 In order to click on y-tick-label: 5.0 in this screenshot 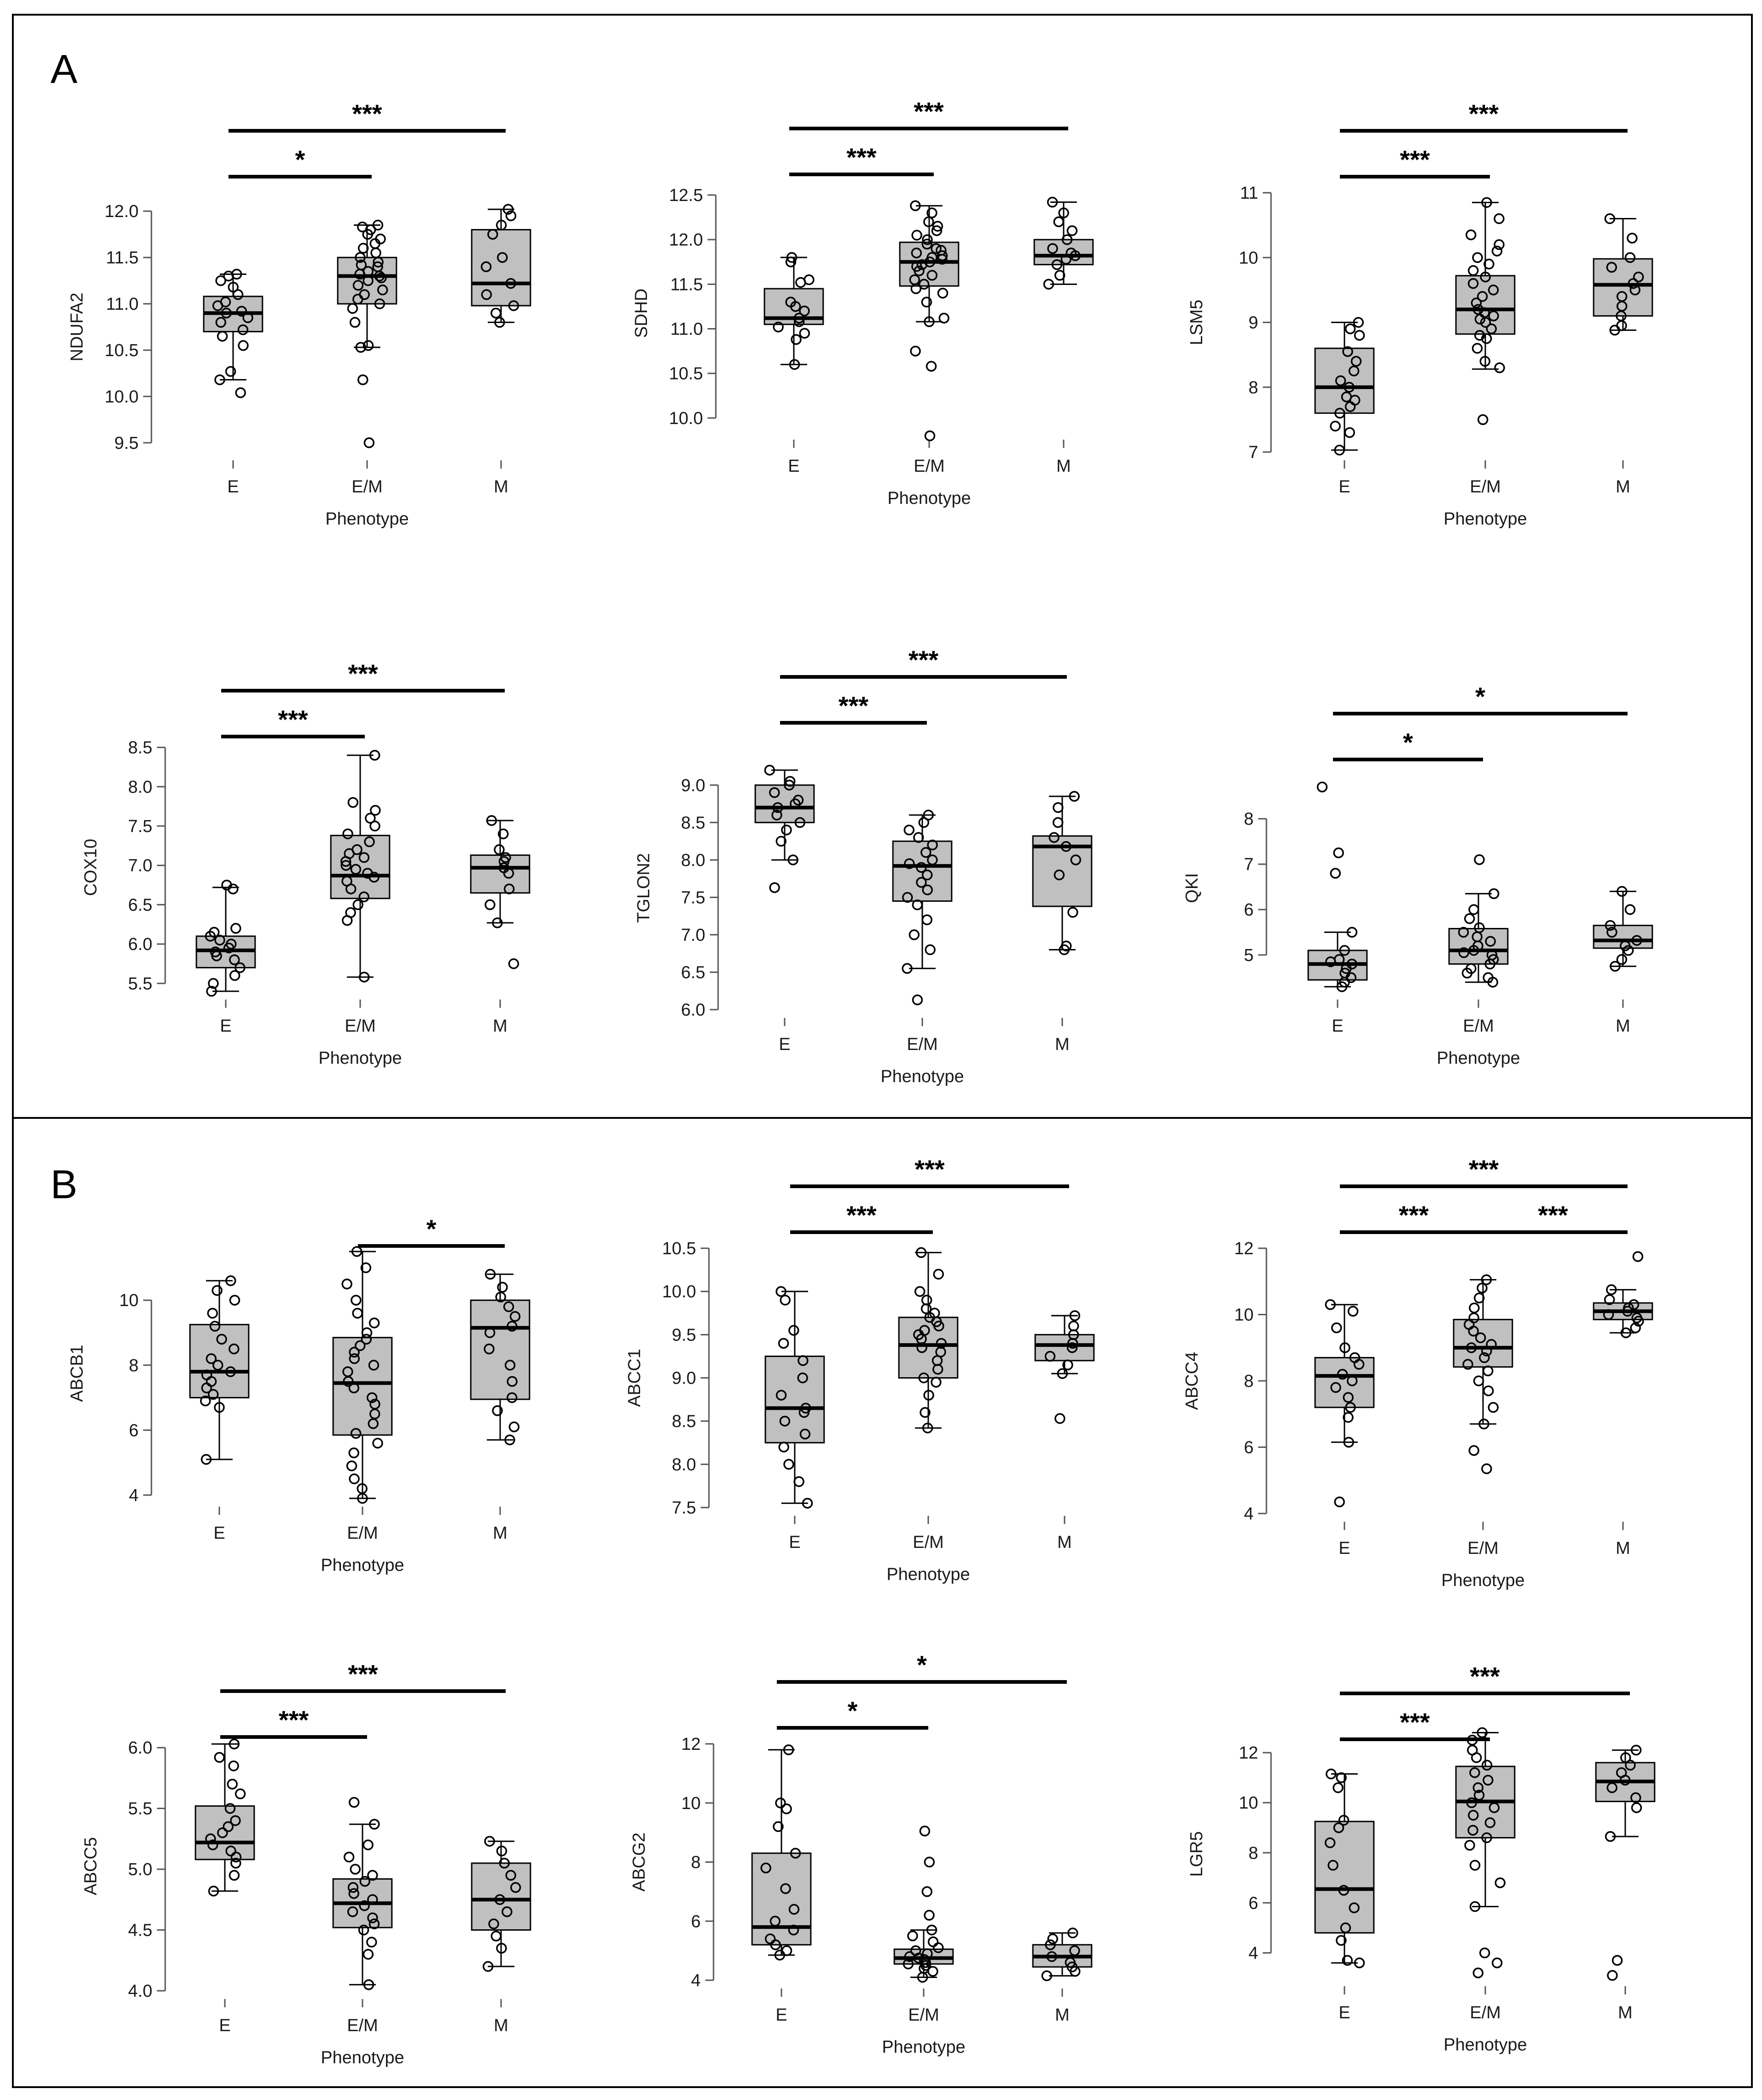, I will do `click(140, 1869)`.